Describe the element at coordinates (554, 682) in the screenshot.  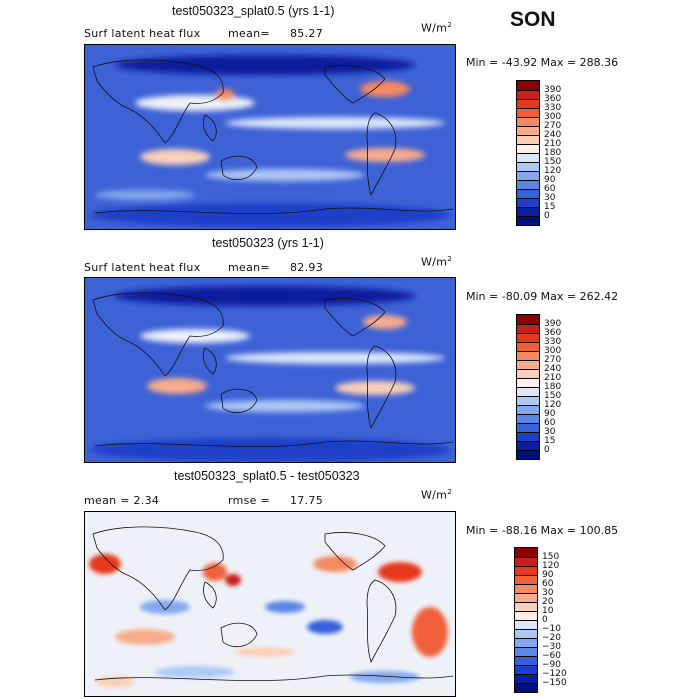
I see `colorbar-tick-label: −150` at that location.